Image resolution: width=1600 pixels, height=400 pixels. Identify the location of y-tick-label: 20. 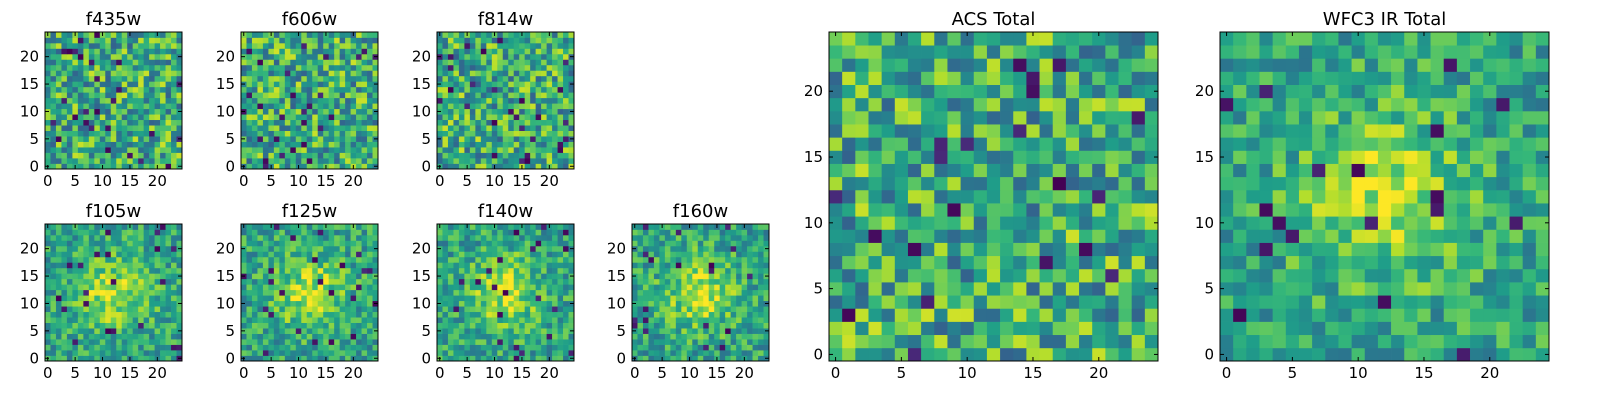
(29, 249).